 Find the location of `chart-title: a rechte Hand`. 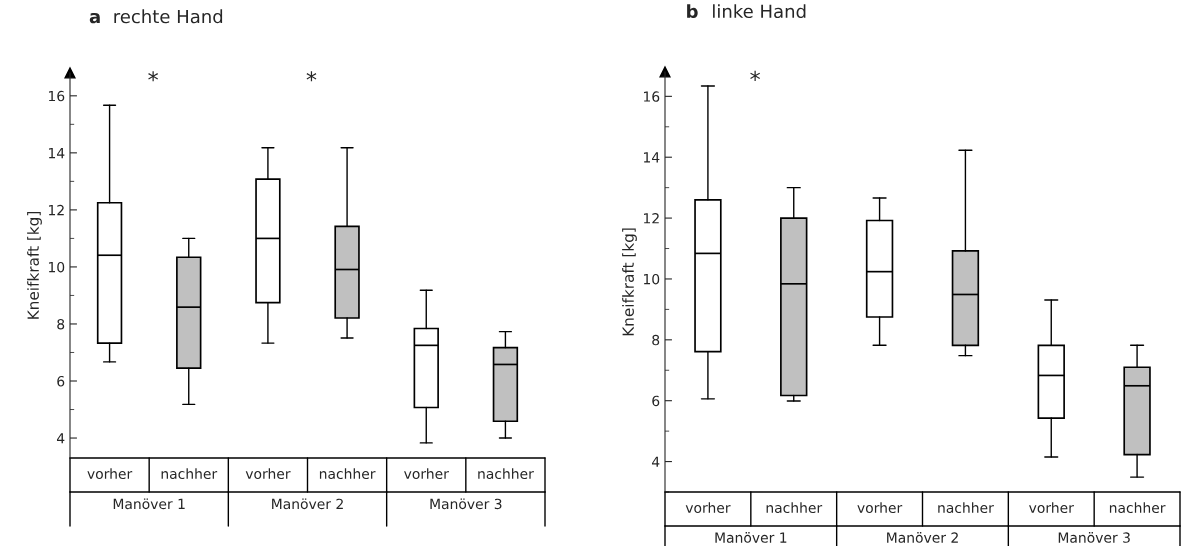

chart-title: a rechte Hand is located at coordinates (156, 16).